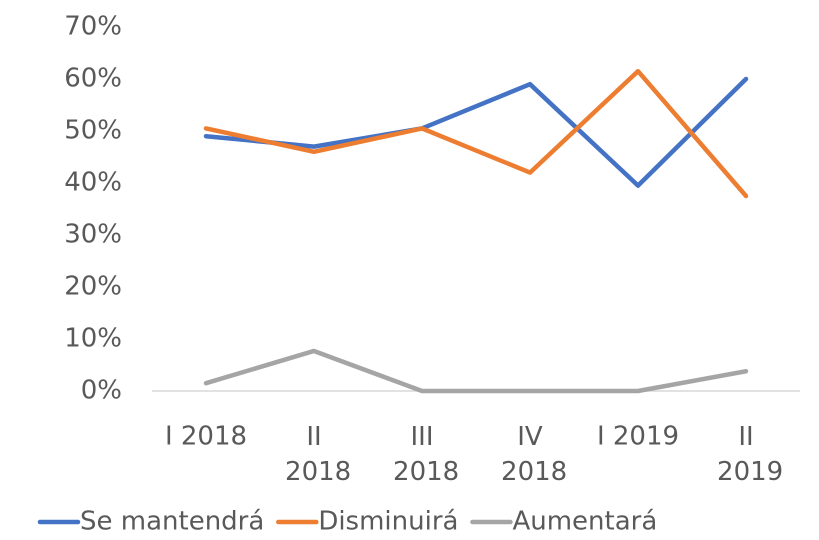 This screenshot has width=819, height=540. What do you see at coordinates (388, 522) in the screenshot?
I see `legend-label: Disminuirá` at bounding box center [388, 522].